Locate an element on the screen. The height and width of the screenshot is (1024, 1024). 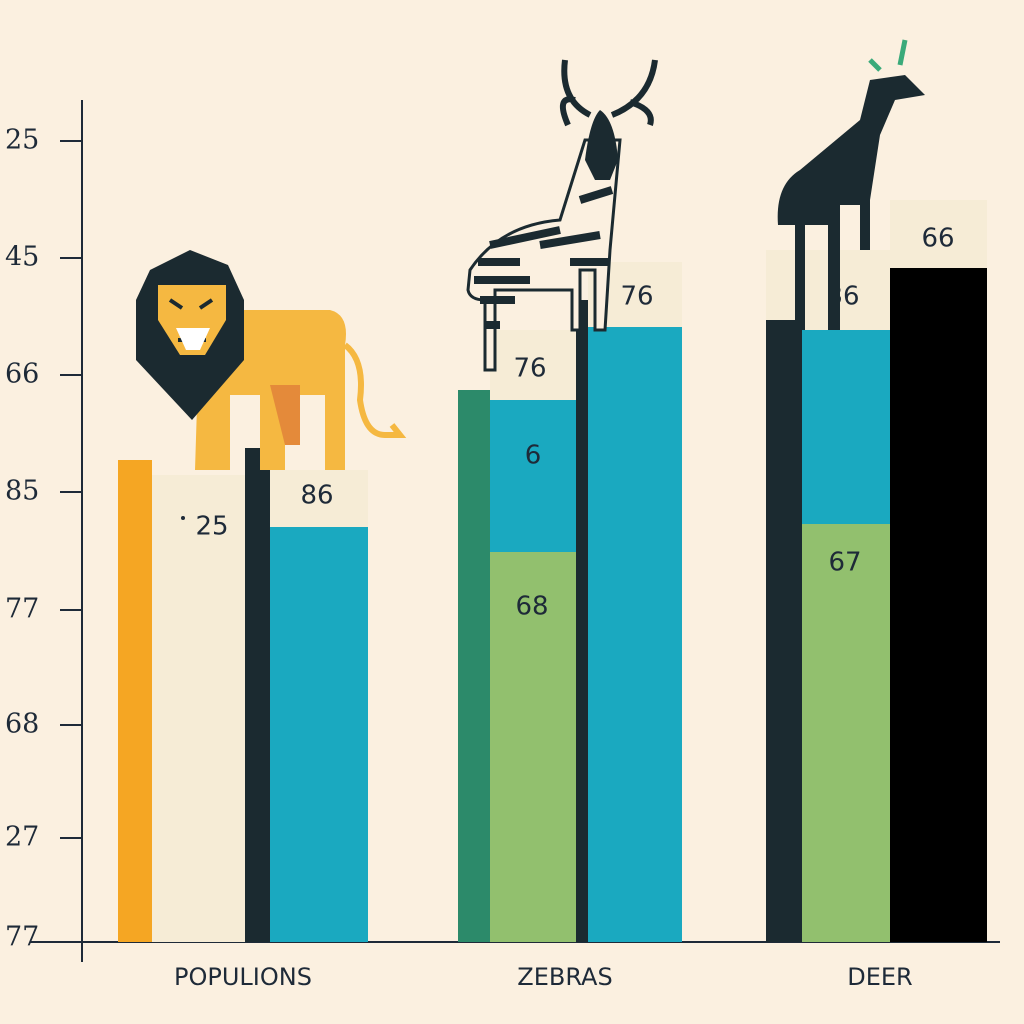
zebra-stripes is located at coordinates (544, 257).